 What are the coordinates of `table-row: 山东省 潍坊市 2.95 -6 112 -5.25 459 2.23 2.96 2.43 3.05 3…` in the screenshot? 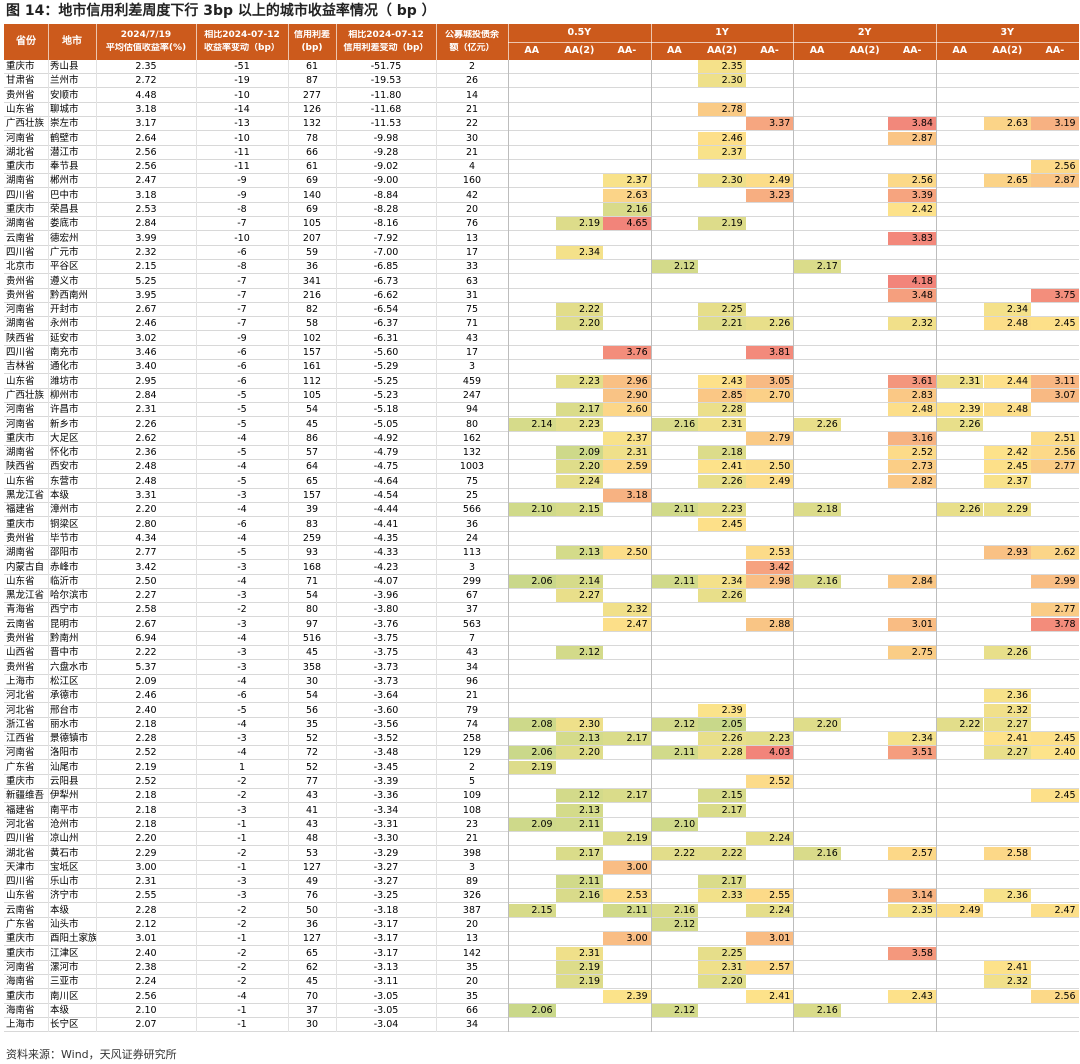 It's located at (541, 381).